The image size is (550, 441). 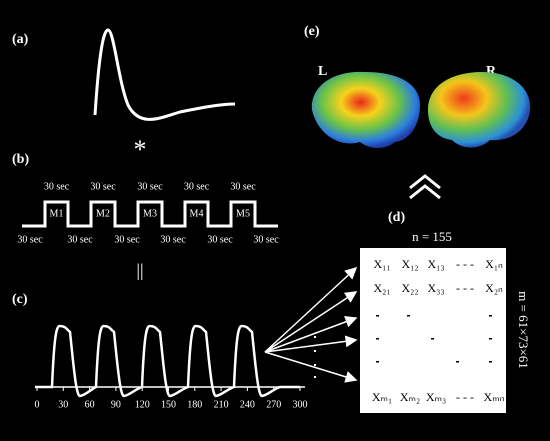 What do you see at coordinates (247, 404) in the screenshot?
I see `tick-label: 240` at bounding box center [247, 404].